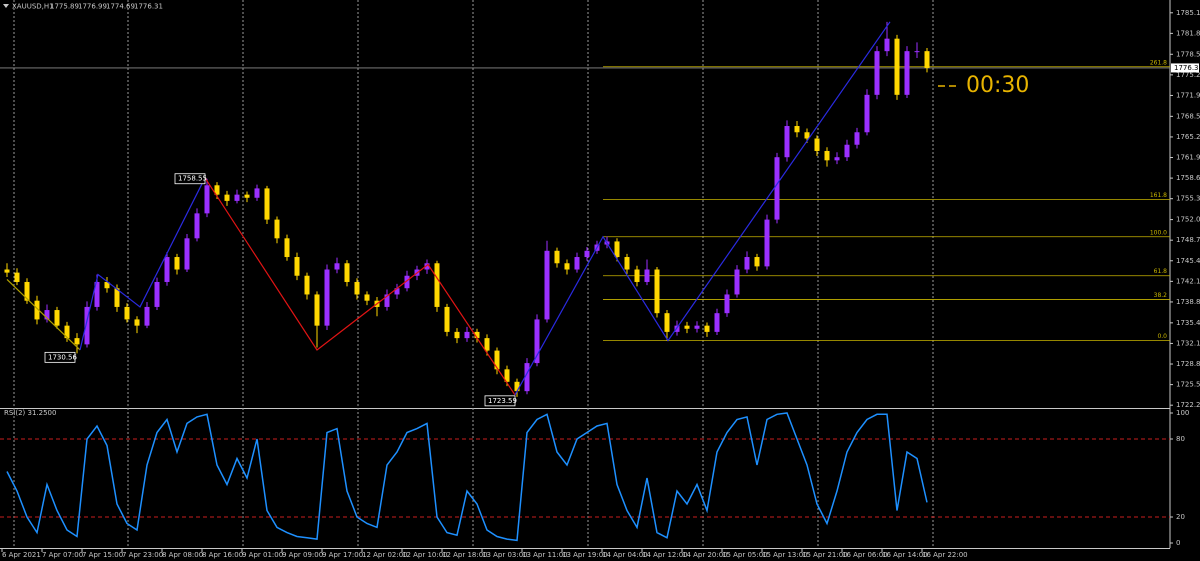  I want to click on y-tick-label: 1778.50, so click(1188, 54).